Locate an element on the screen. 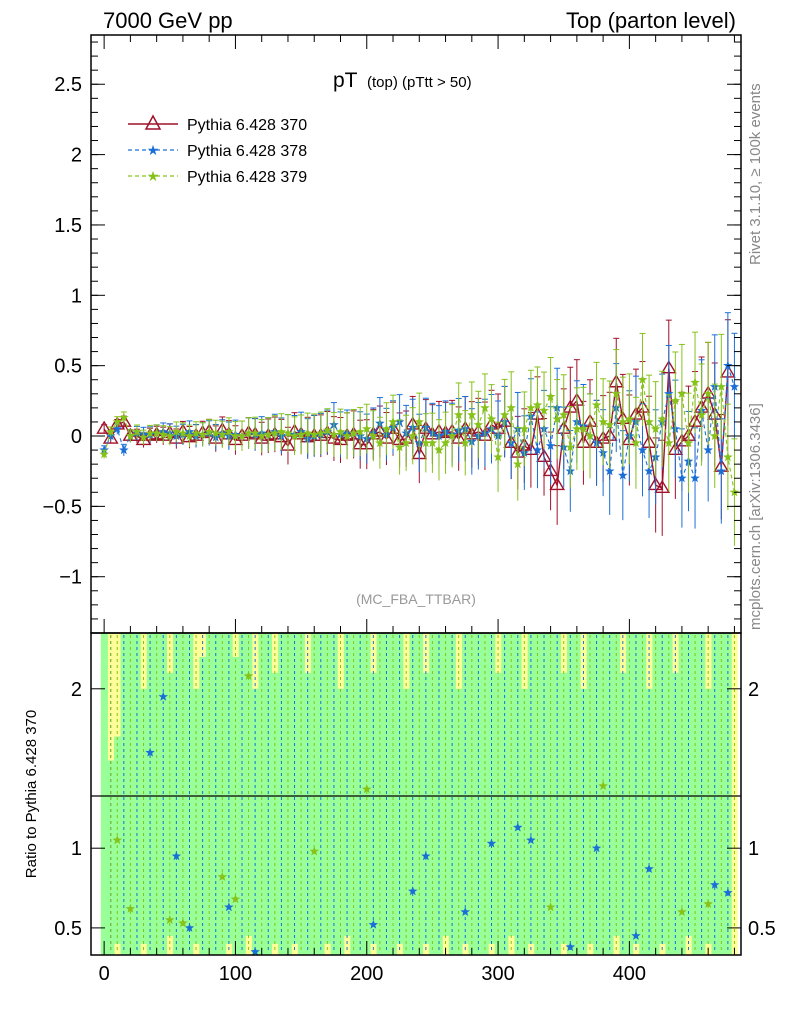 The height and width of the screenshot is (1024, 786). side-label-upper: Rivet 3.1.10, ≥ 100k events is located at coordinates (755, 174).